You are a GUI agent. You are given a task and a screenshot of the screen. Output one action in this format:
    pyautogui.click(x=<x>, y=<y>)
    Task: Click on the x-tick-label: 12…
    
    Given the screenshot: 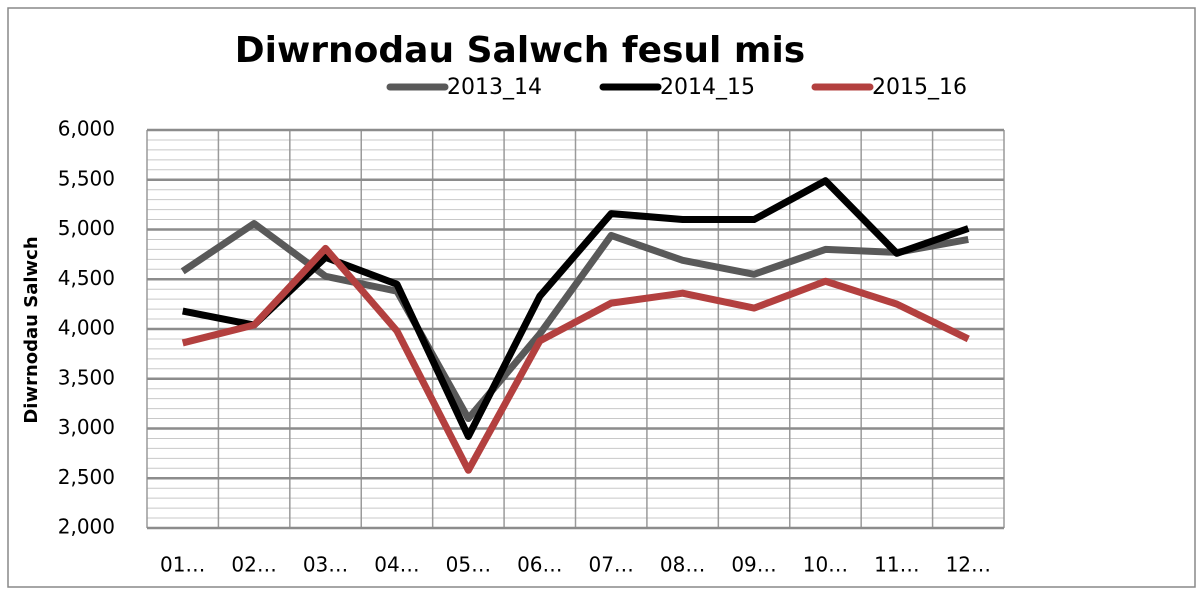 What is the action you would take?
    pyautogui.click(x=968, y=565)
    